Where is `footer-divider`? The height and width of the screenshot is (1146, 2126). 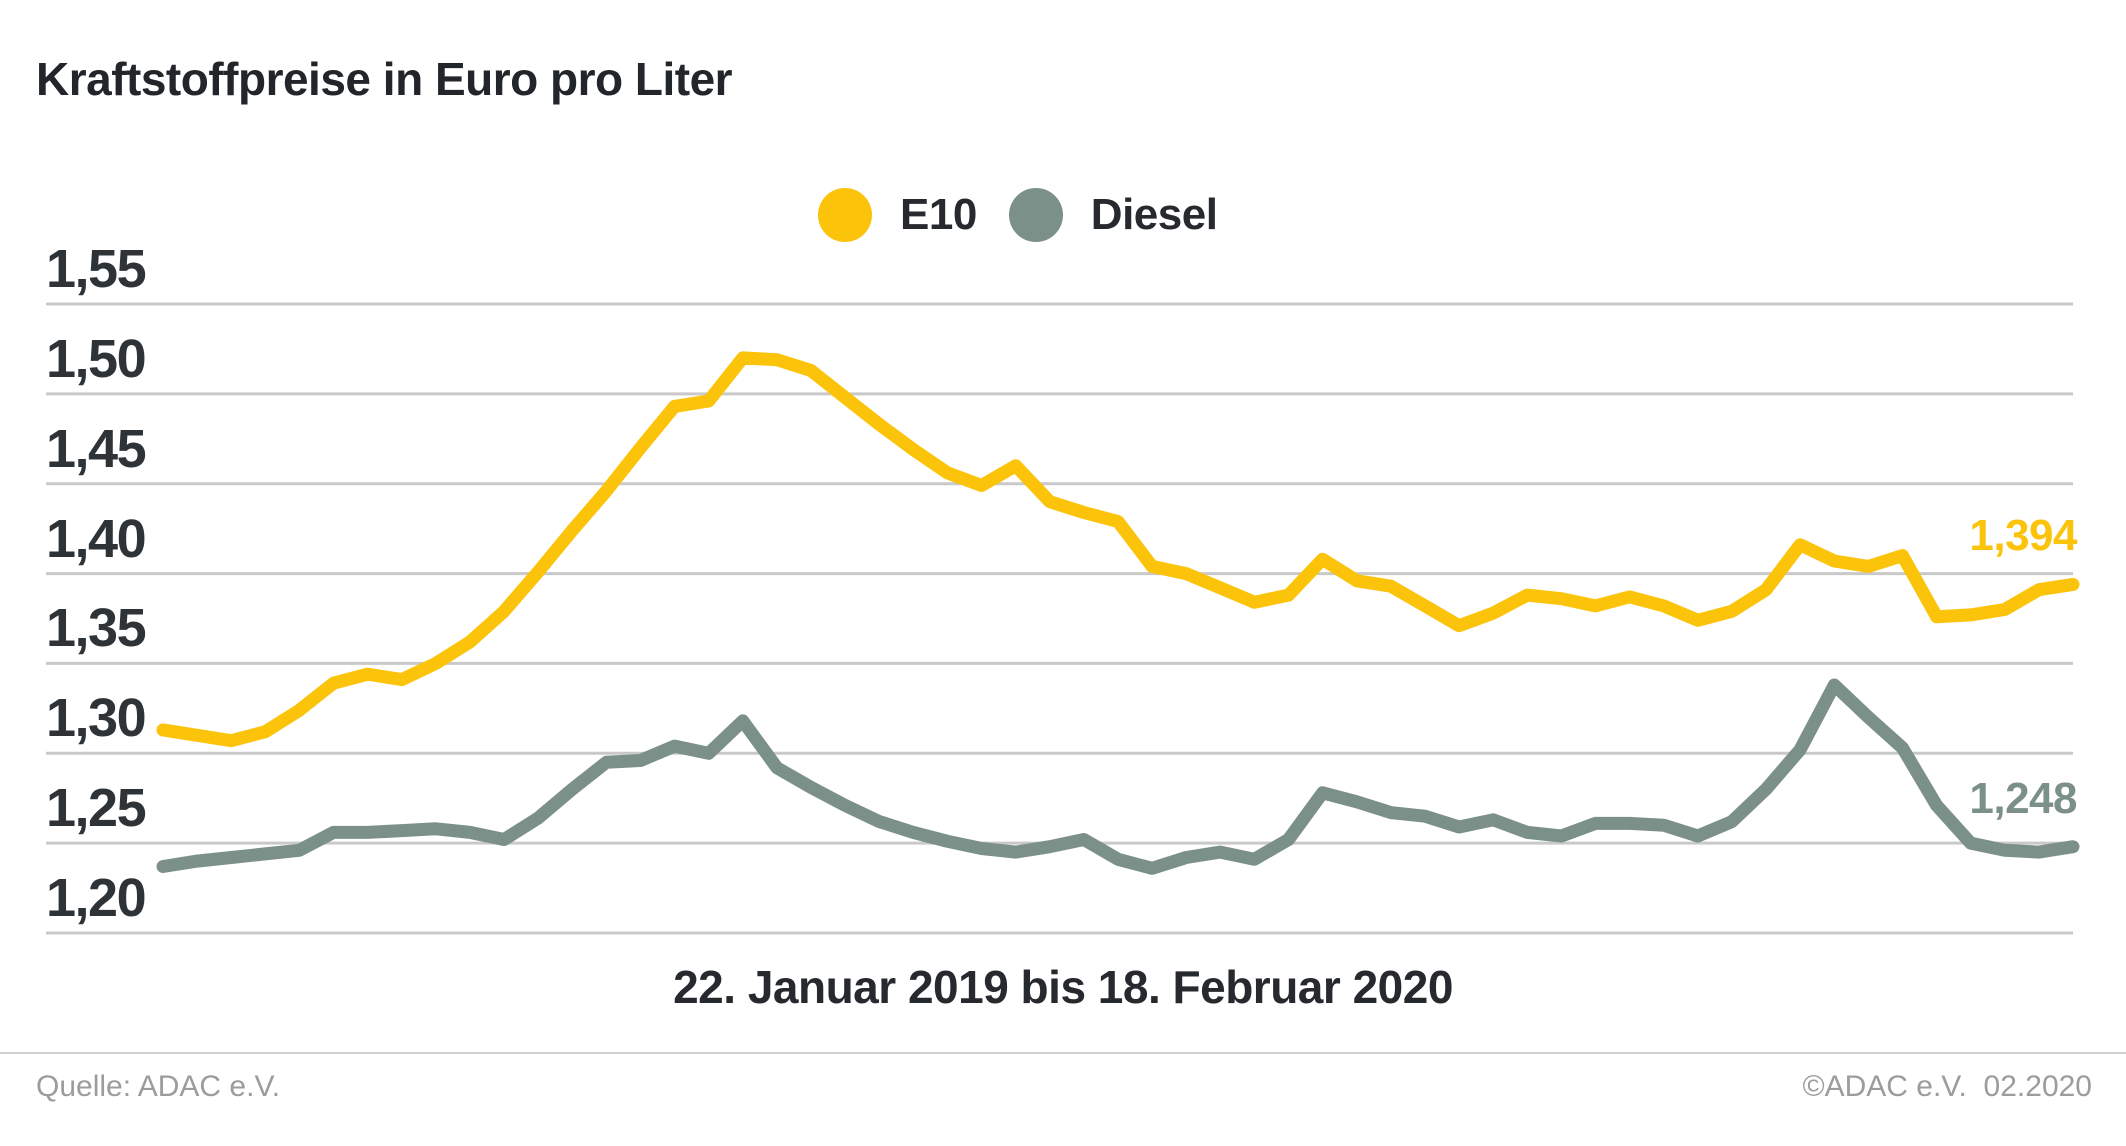
footer-divider is located at coordinates (1063, 1053).